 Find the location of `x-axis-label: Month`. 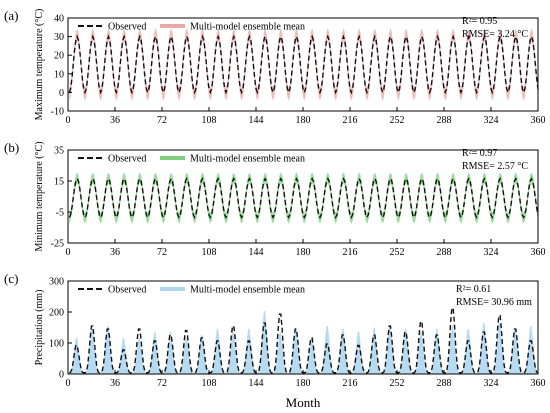

x-axis-label: Month is located at coordinates (303, 402).